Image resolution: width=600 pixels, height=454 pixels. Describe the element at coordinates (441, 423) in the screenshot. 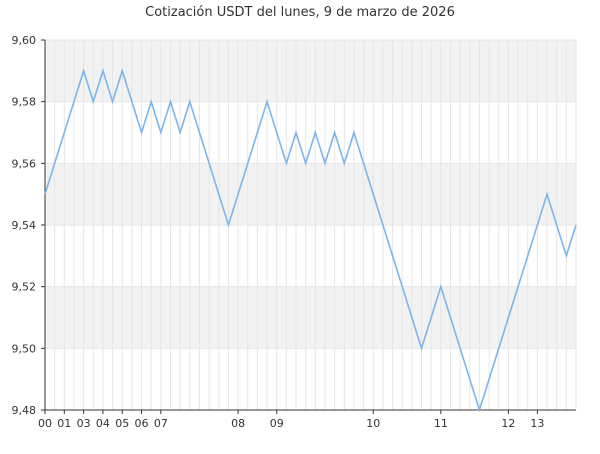

I see `x-tick-label: 11` at that location.